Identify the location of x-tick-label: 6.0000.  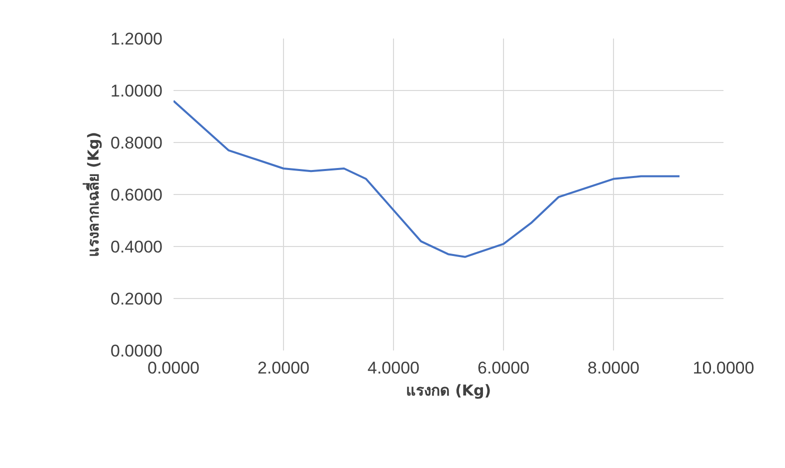
(504, 368).